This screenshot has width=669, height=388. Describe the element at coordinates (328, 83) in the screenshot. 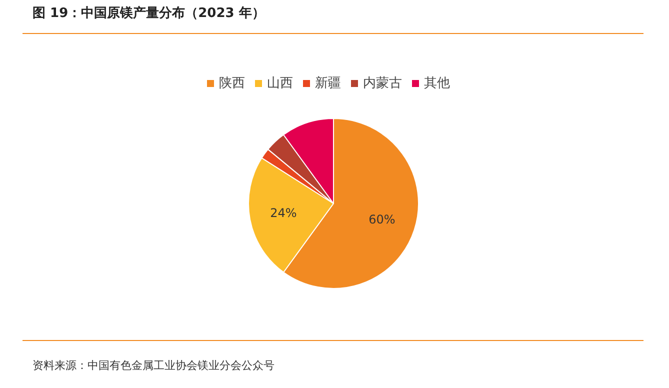

I see `legend-label: 新疆` at that location.